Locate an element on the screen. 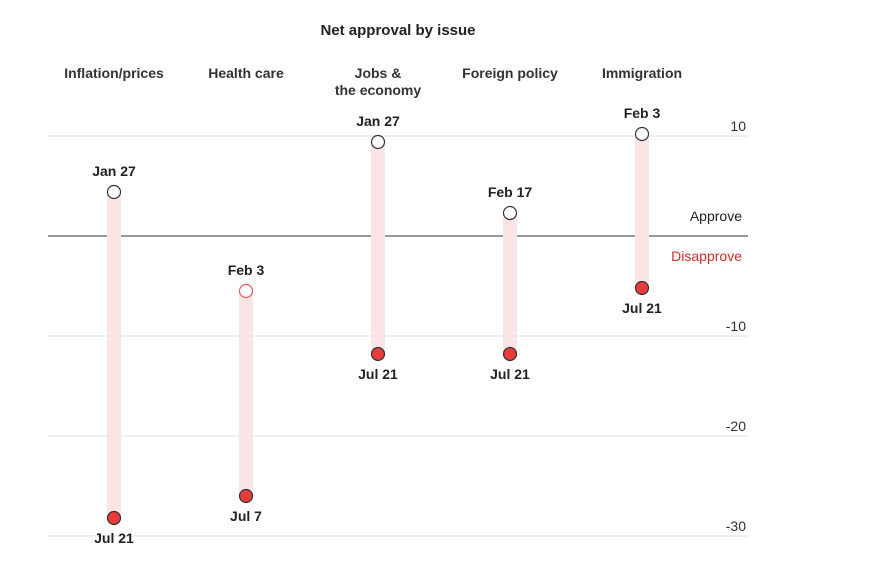 This screenshot has width=869, height=566. category-label-line: the economy is located at coordinates (378, 90).